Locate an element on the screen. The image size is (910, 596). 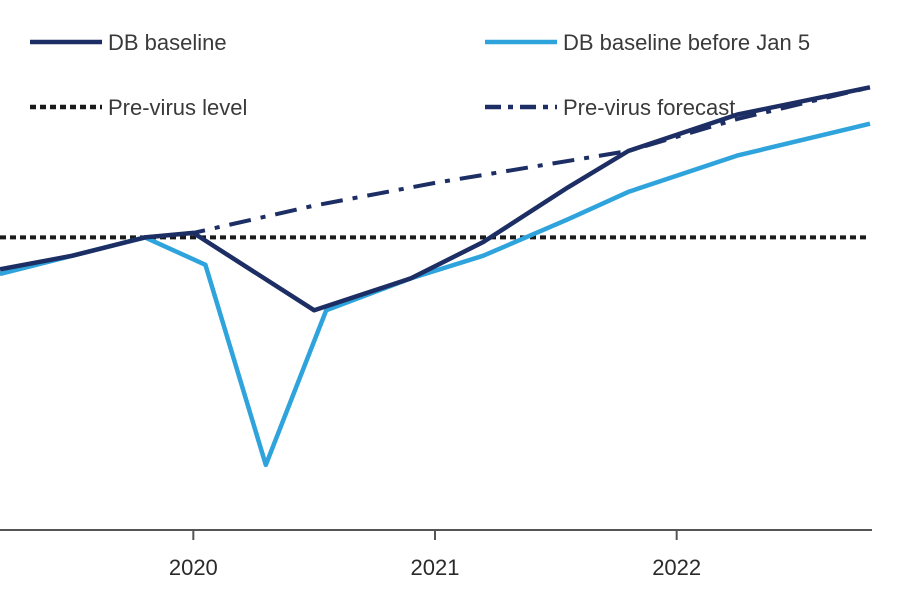
legend-item-2: Pre-virus level is located at coordinates (138, 107).